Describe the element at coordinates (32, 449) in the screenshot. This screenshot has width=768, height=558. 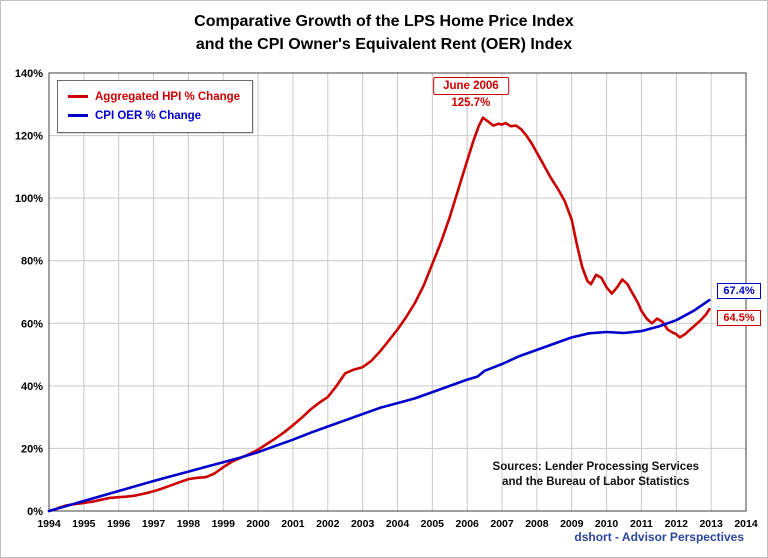
I see `svg-text: 20%` at that location.